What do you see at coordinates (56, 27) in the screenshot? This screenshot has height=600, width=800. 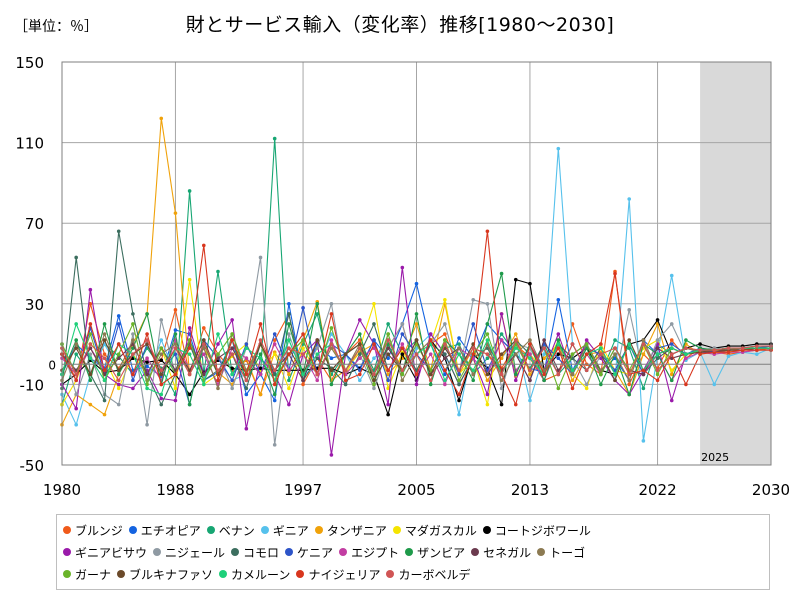 I see `unit-label: ［単位：％］` at bounding box center [56, 27].